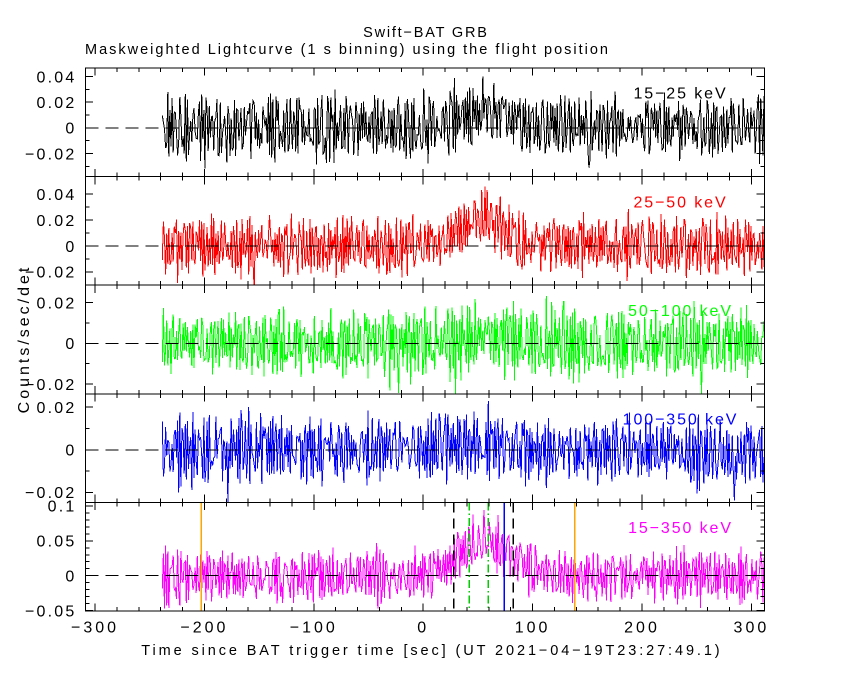 Image resolution: width=850 pixels, height=685 pixels. Describe the element at coordinates (426, 33) in the screenshot. I see `svg-text: Swift−BAT GRB` at that location.